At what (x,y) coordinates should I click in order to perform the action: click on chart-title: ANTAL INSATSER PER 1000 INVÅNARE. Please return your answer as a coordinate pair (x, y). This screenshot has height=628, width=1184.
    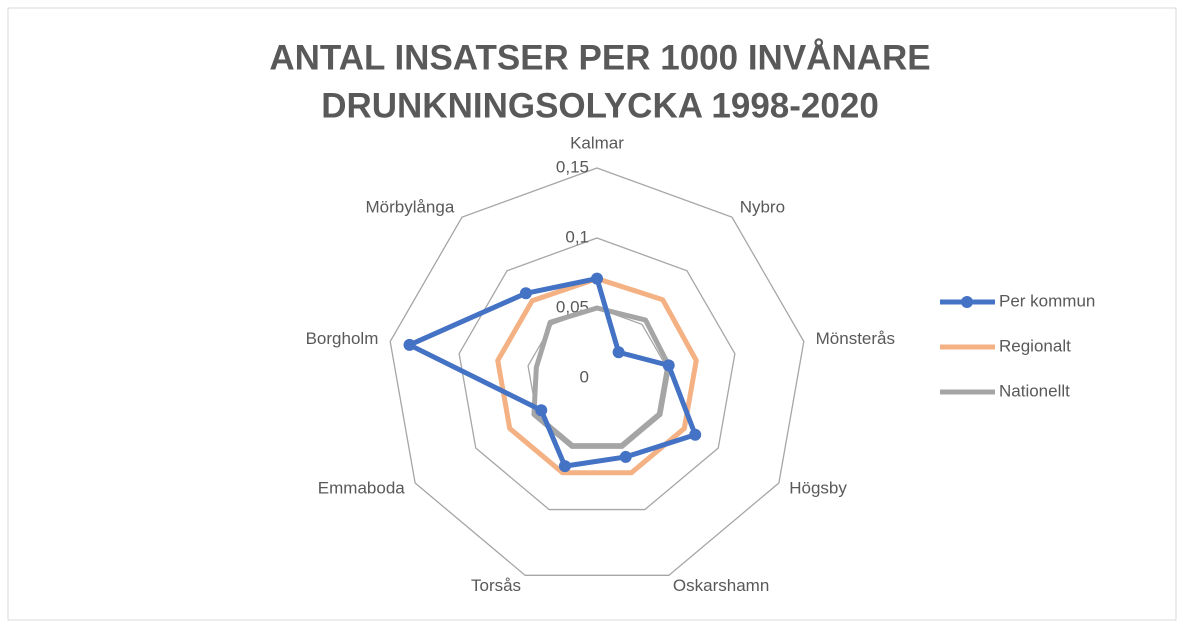
    Looking at the image, I should click on (599, 57).